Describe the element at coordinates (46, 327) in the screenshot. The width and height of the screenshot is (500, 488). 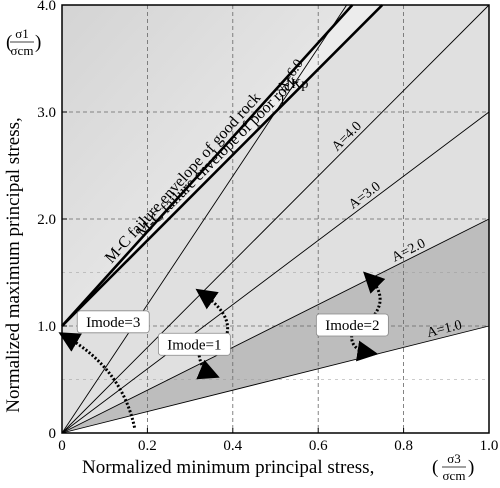
I see `y-tick-label: 1.0` at that location.